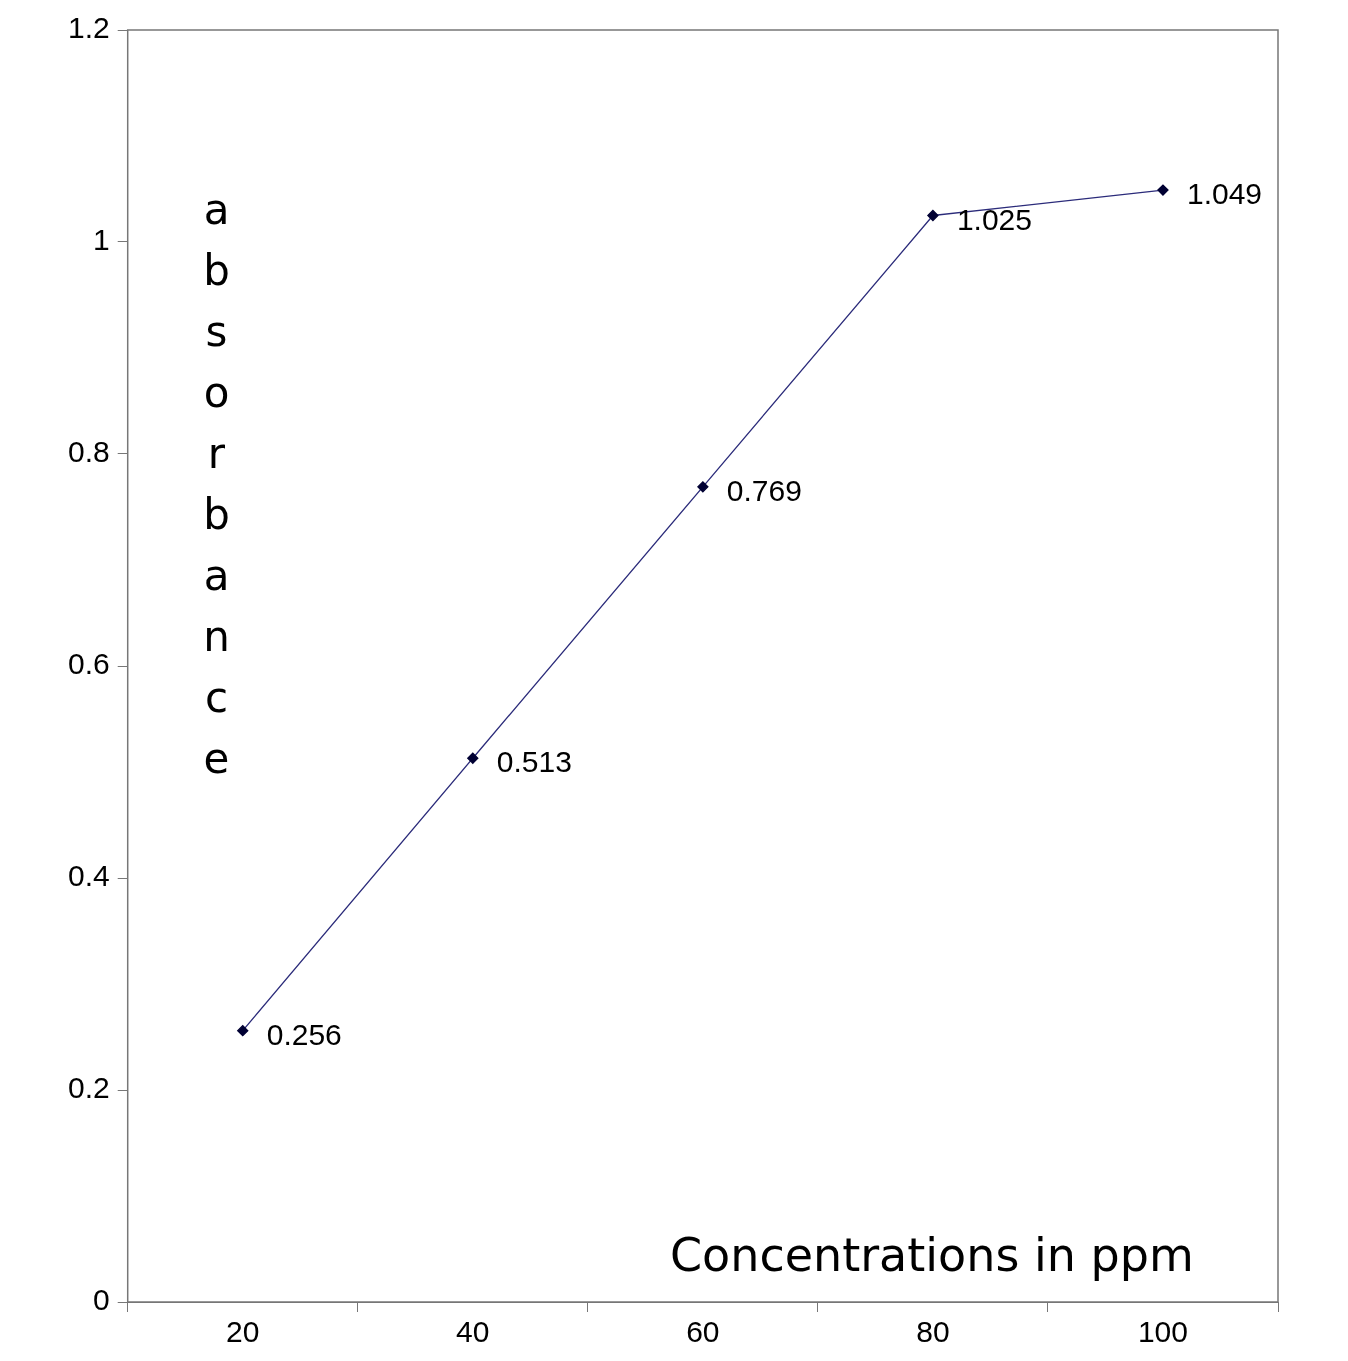  What do you see at coordinates (473, 1332) in the screenshot?
I see `x-tick-label: 40` at bounding box center [473, 1332].